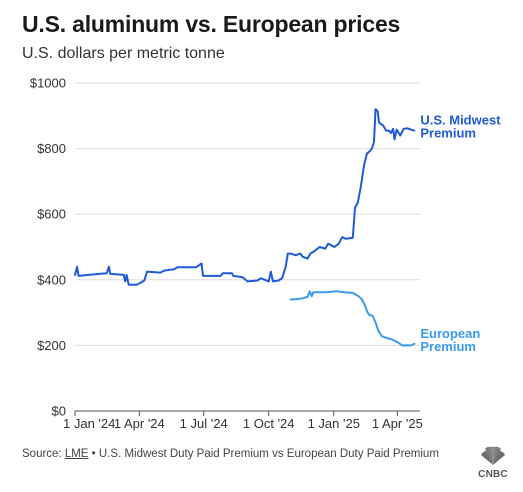  I want to click on x-tick-label: 1 Jan '24, so click(89, 423).